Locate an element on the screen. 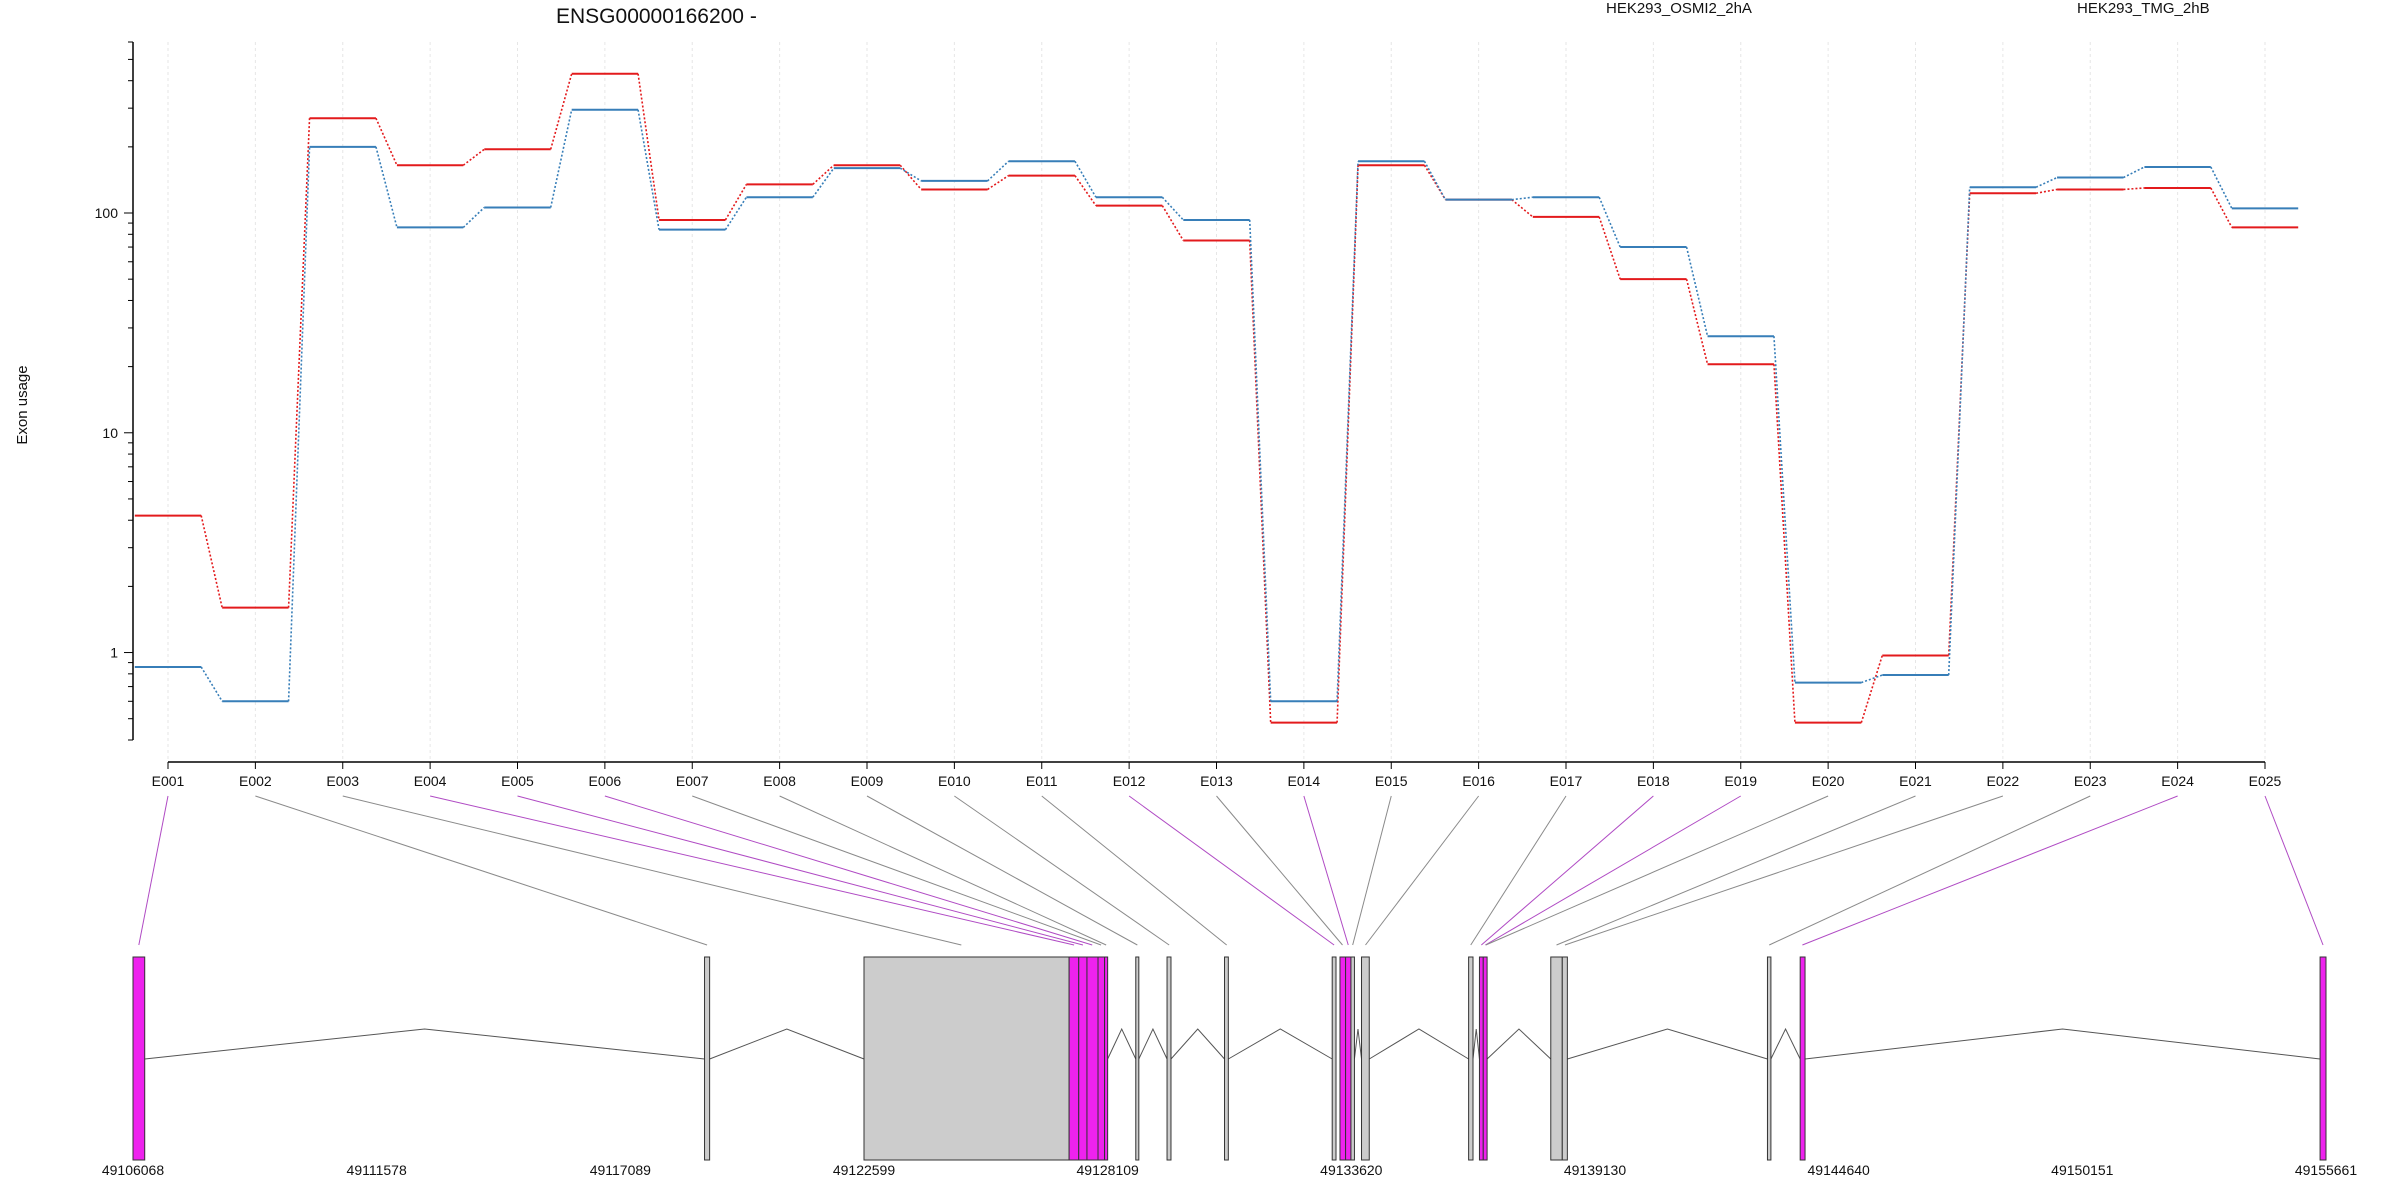 This screenshot has width=2400, height=1200. x-tick-label-e006: E006 is located at coordinates (605, 781).